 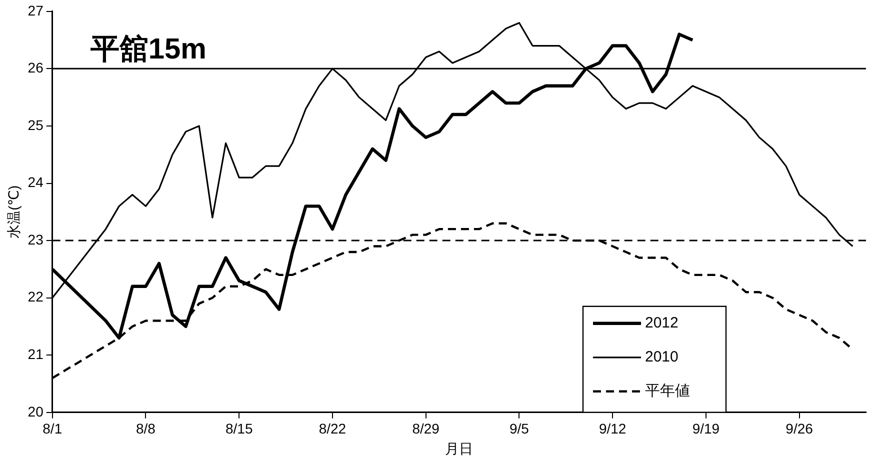 What do you see at coordinates (612, 428) in the screenshot?
I see `x-tick-label: 9/12` at bounding box center [612, 428].